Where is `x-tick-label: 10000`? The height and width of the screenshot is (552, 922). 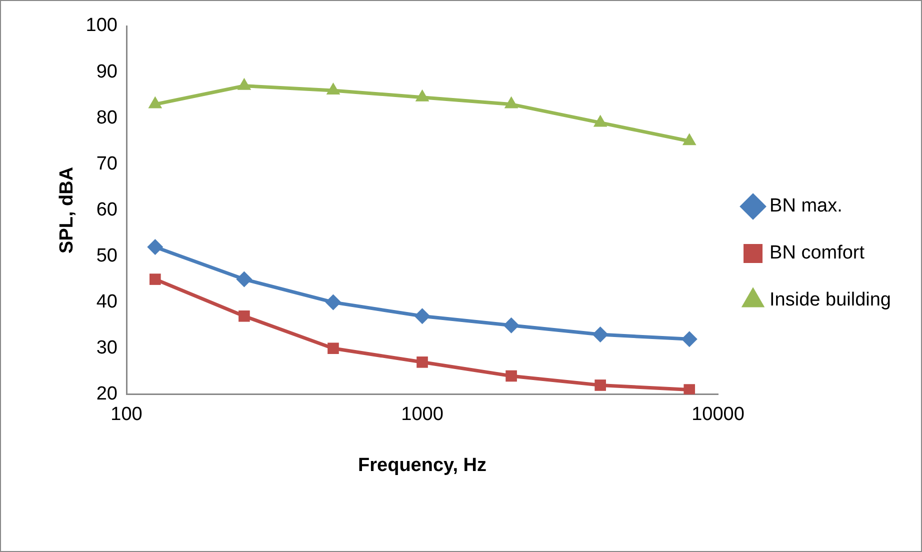 x-tick-label: 10000 is located at coordinates (718, 415).